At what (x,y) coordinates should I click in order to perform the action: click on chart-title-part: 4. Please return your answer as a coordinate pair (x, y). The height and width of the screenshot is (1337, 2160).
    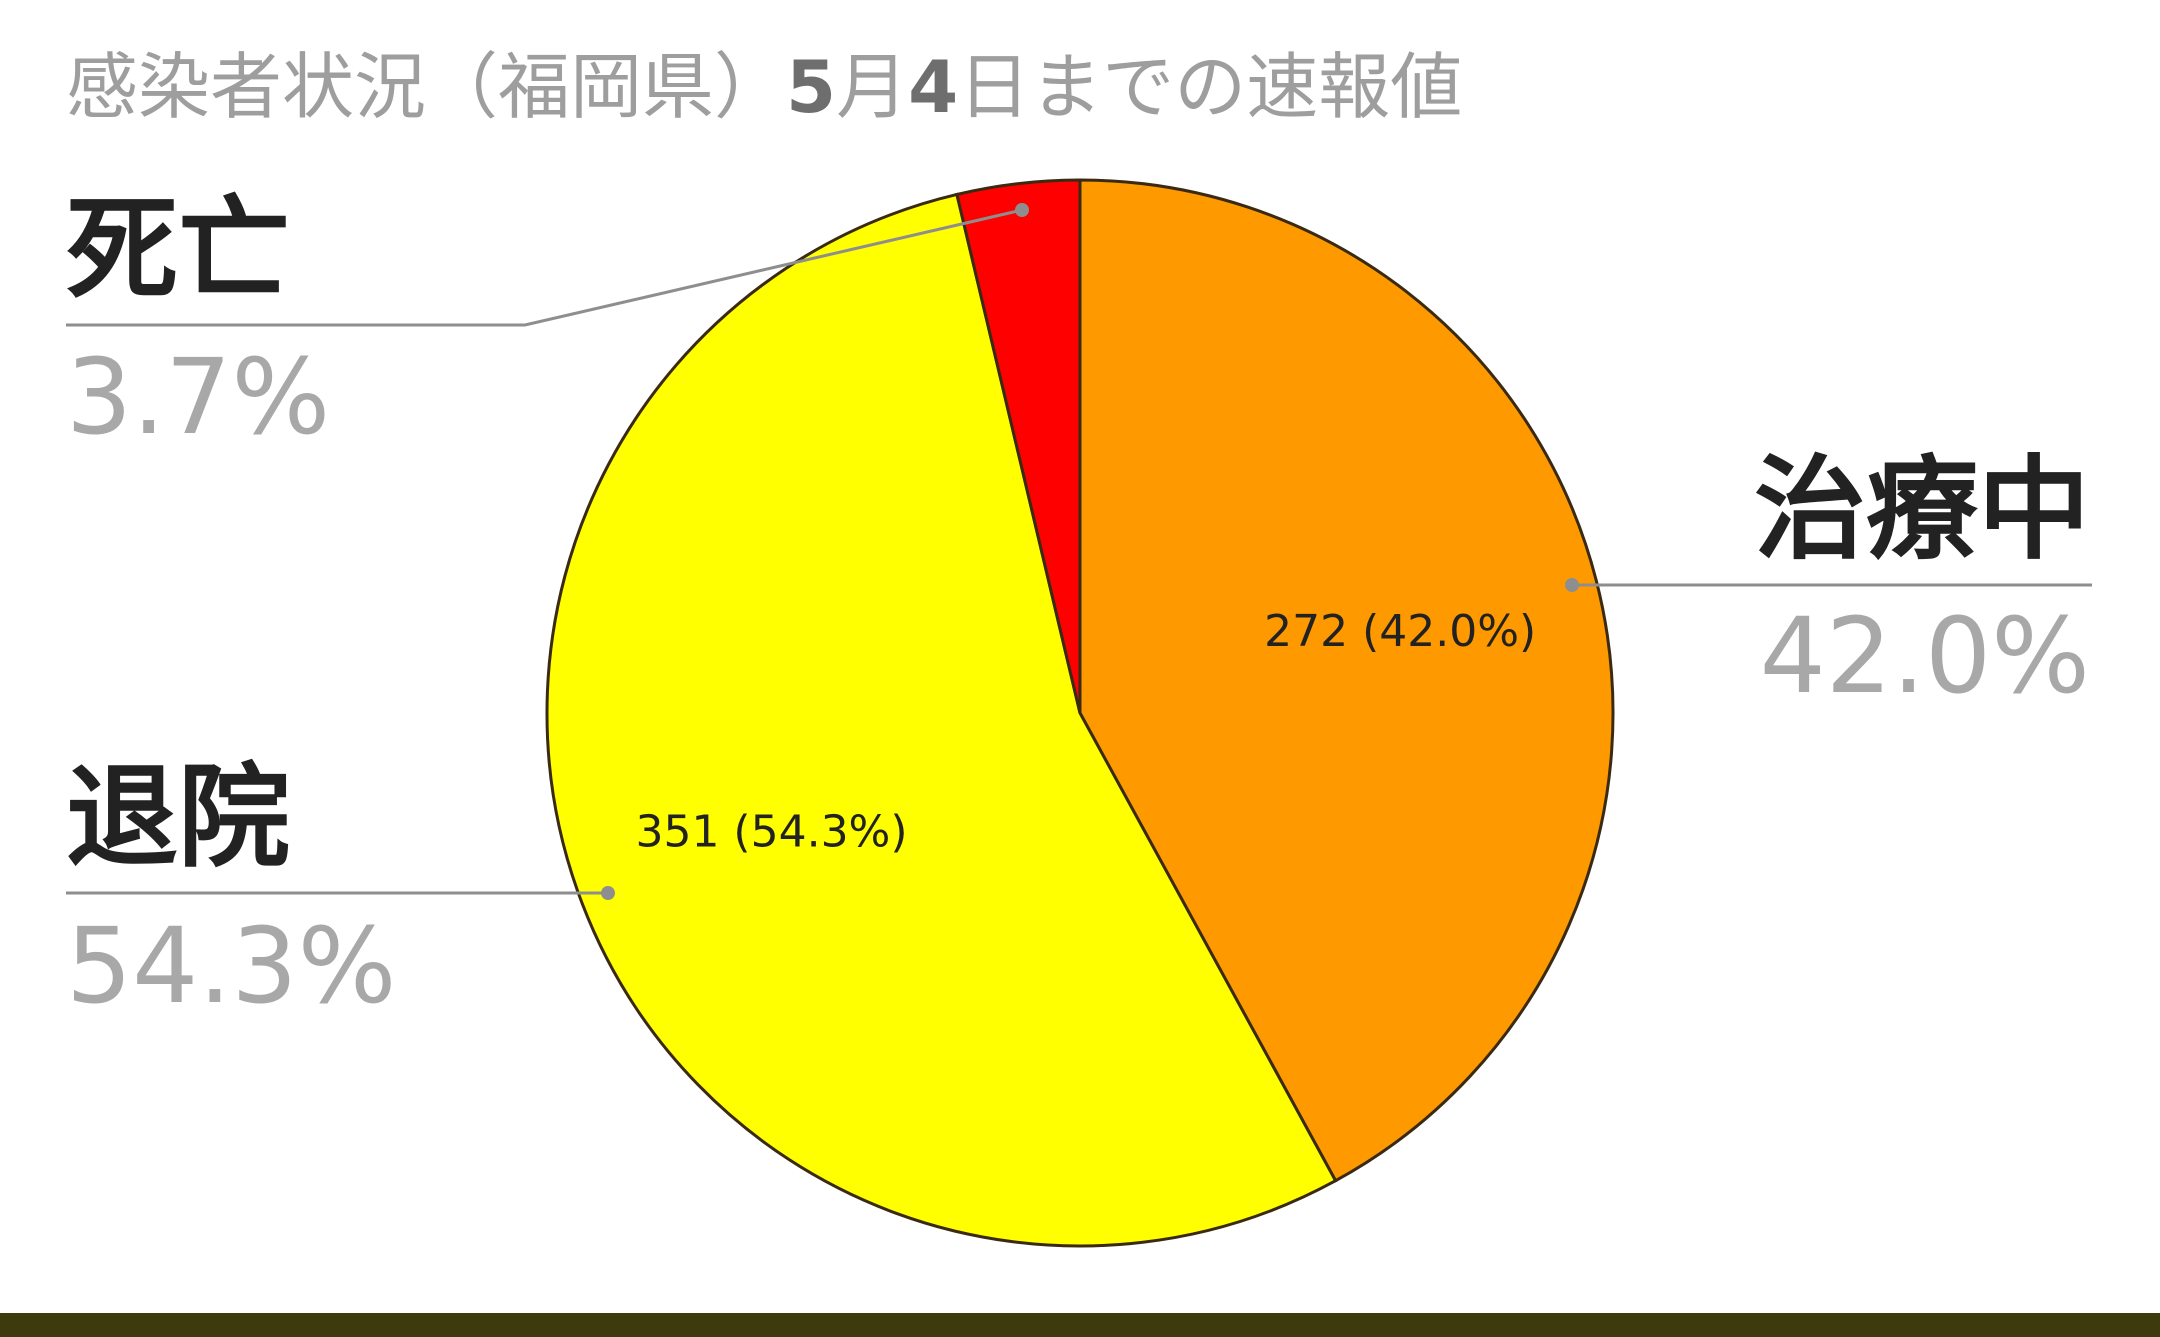
    Looking at the image, I should click on (933, 87).